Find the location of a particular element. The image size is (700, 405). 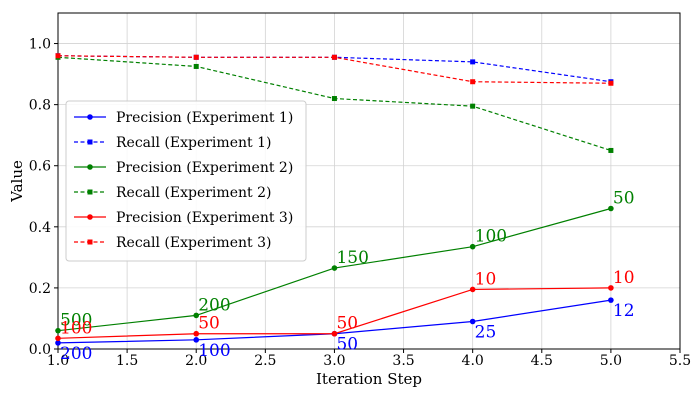

x-tick-label: 1.0 is located at coordinates (58, 361).